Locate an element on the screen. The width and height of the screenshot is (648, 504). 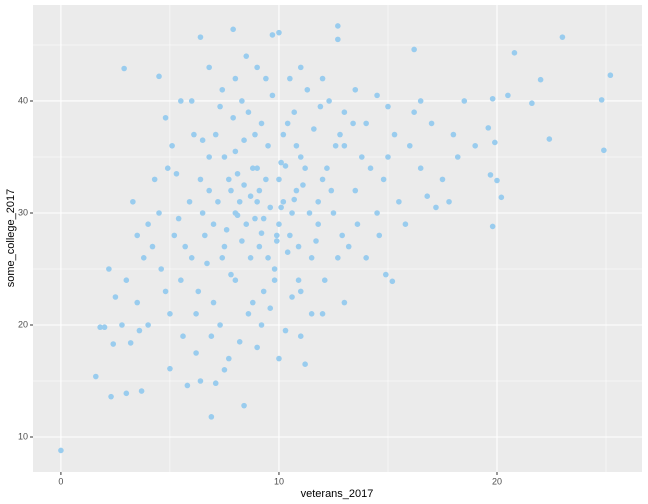
y-tick-label: 20 is located at coordinates (23, 324).